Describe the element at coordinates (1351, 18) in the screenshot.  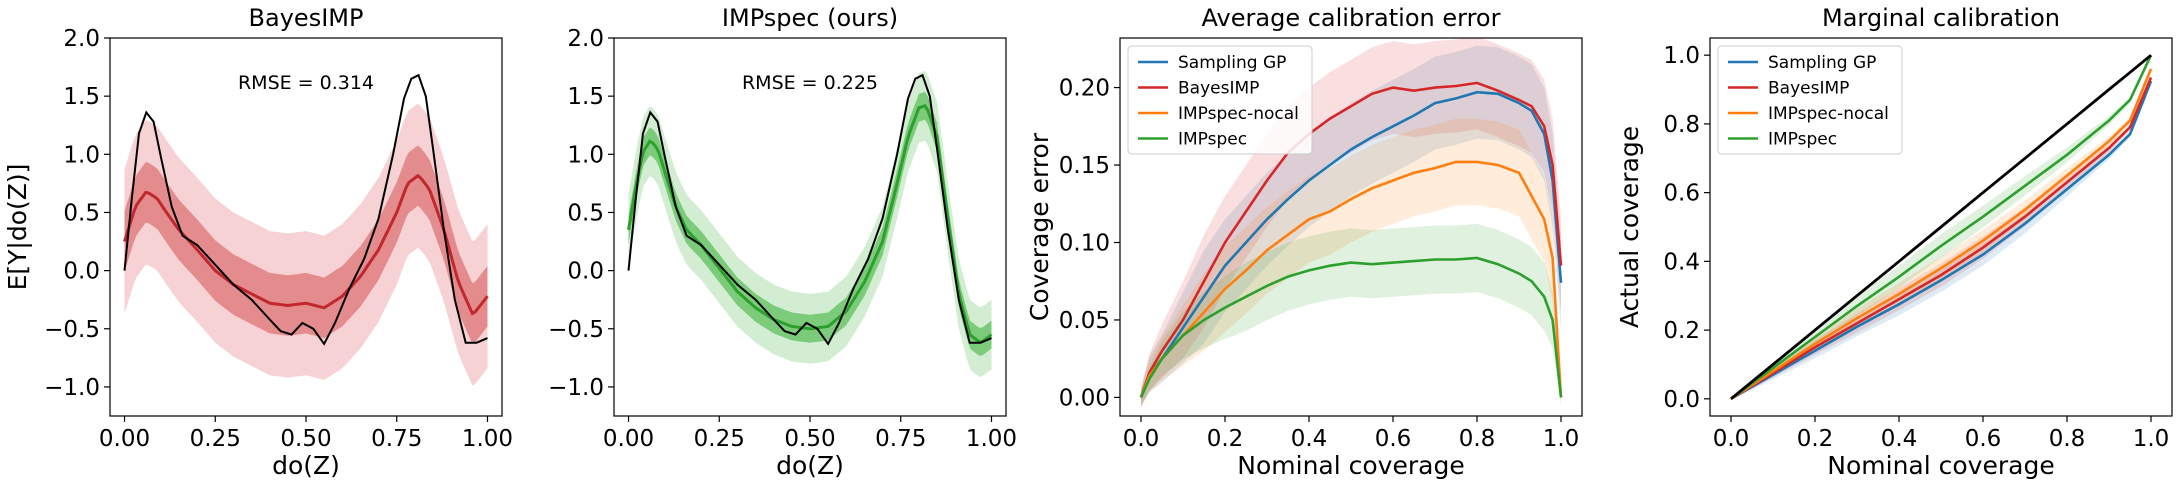
I see `chart-title: Average calibration error` at that location.